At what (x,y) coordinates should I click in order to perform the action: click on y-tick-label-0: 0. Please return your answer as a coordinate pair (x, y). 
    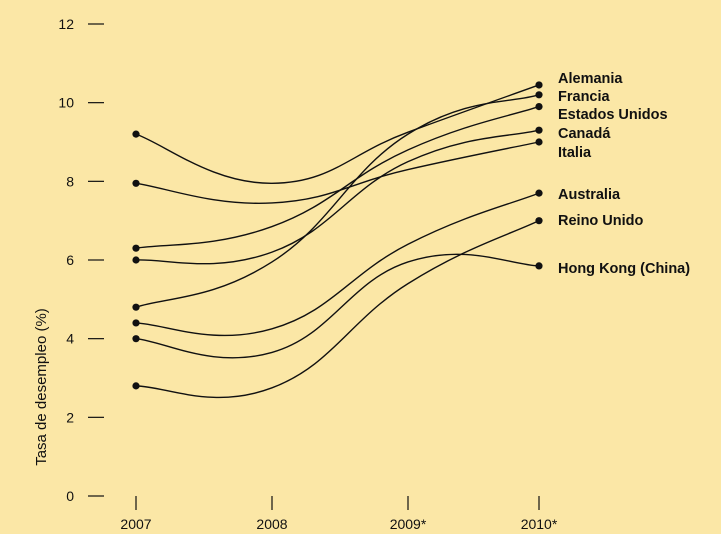
    Looking at the image, I should click on (70, 496).